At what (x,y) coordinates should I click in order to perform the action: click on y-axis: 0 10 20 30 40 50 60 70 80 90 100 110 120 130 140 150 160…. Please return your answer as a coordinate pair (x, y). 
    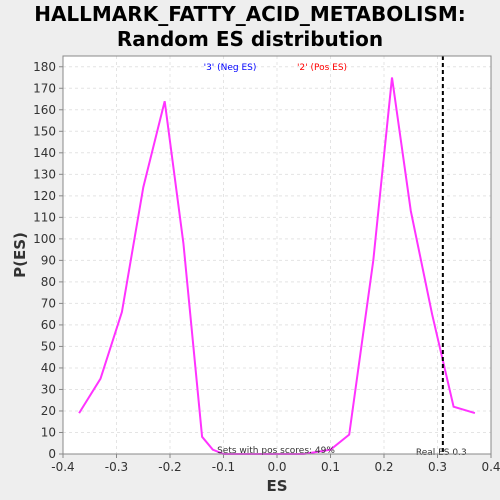
    Looking at the image, I should click on (48, 260).